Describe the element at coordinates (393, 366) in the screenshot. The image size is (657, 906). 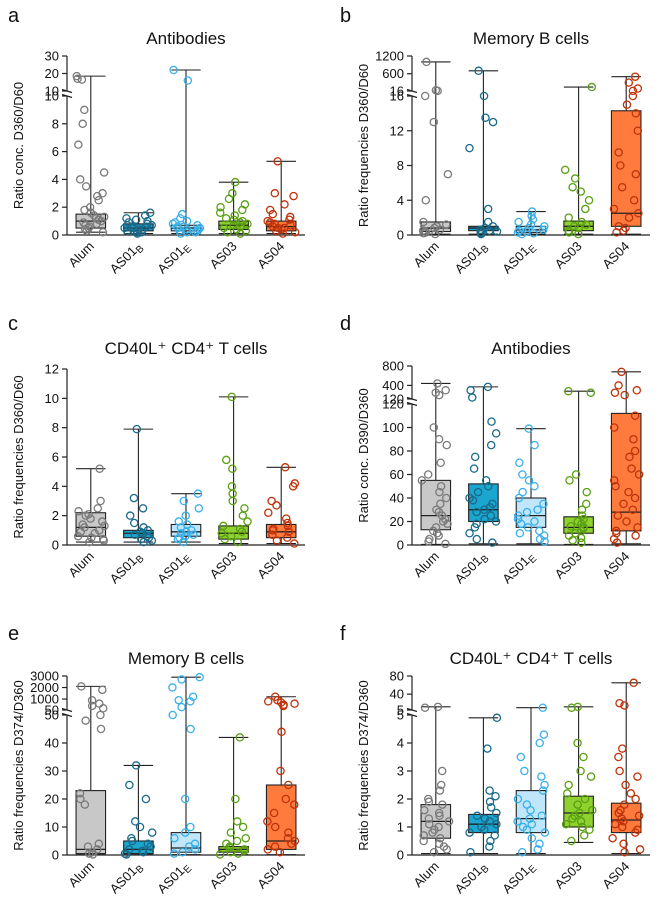
I see `y-tick-label: 800` at that location.